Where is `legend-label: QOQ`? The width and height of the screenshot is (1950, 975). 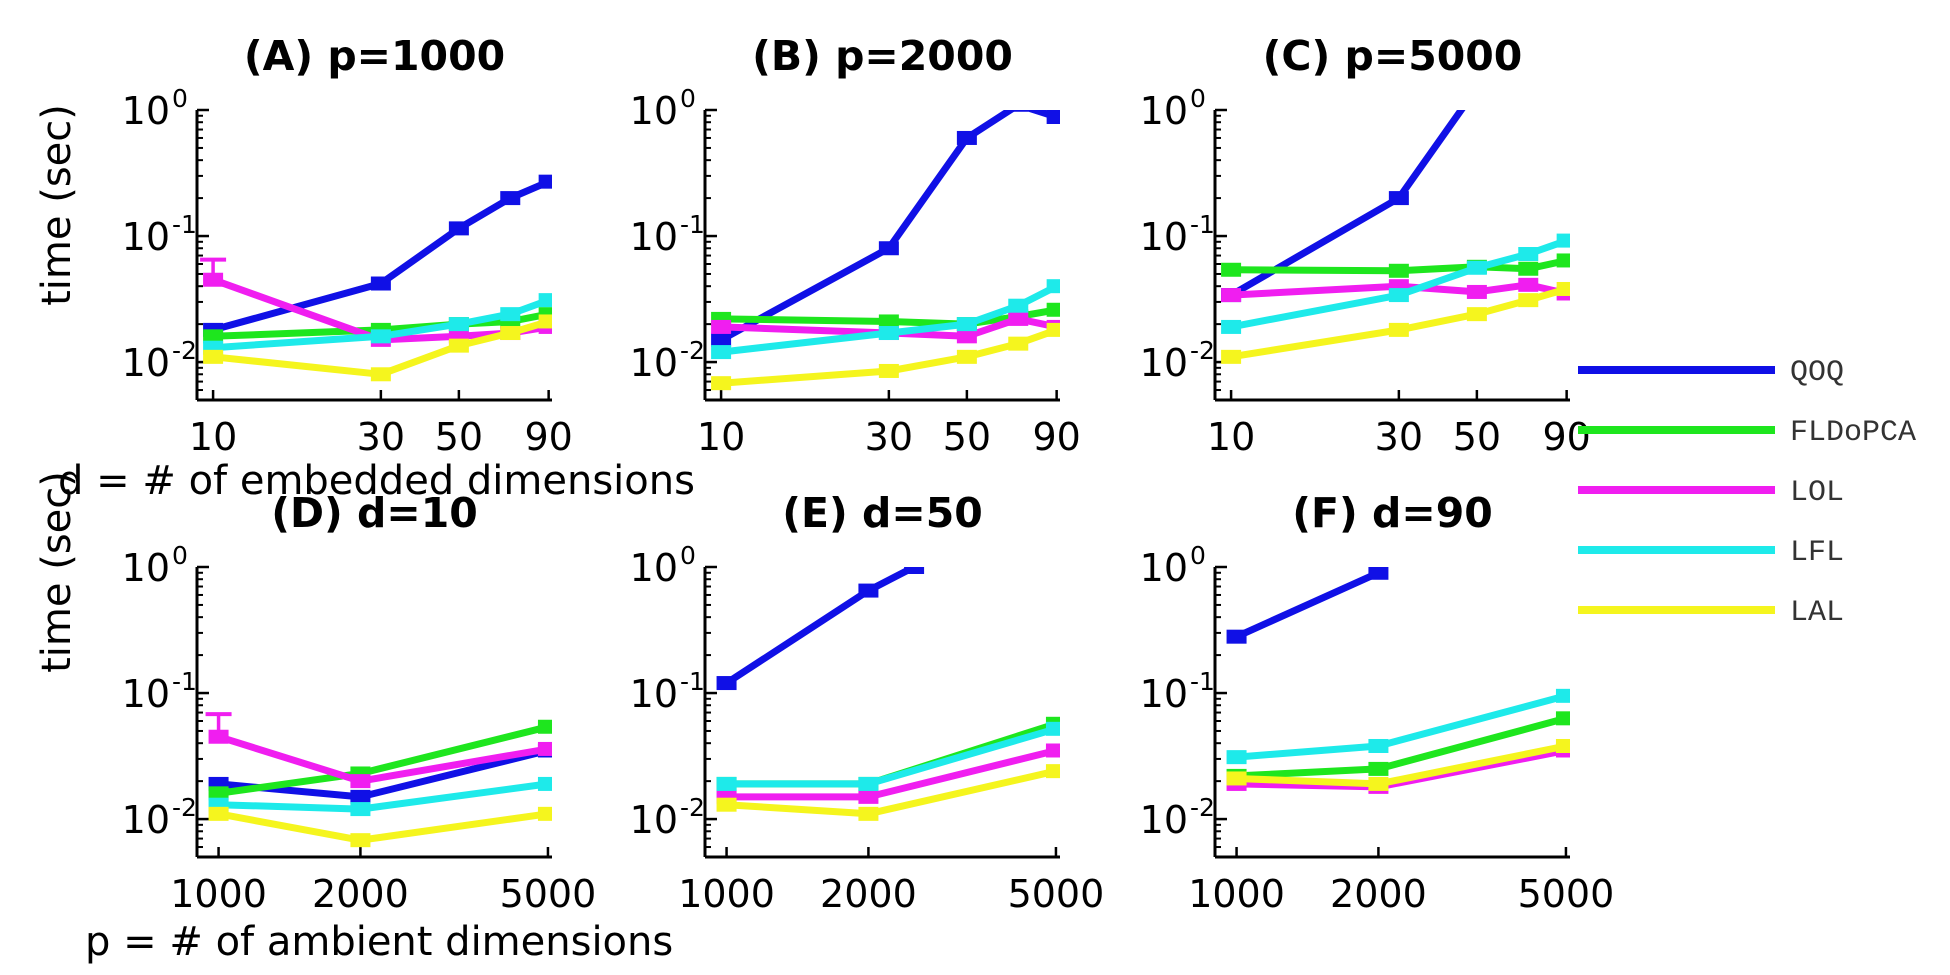
legend-label: QOQ is located at coordinates (1817, 373).